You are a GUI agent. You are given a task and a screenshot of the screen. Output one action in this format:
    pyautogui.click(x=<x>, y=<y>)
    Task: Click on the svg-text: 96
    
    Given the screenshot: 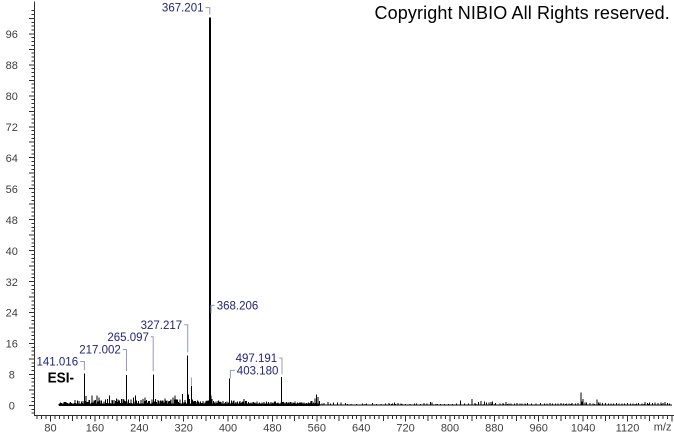 What is the action you would take?
    pyautogui.click(x=12, y=35)
    